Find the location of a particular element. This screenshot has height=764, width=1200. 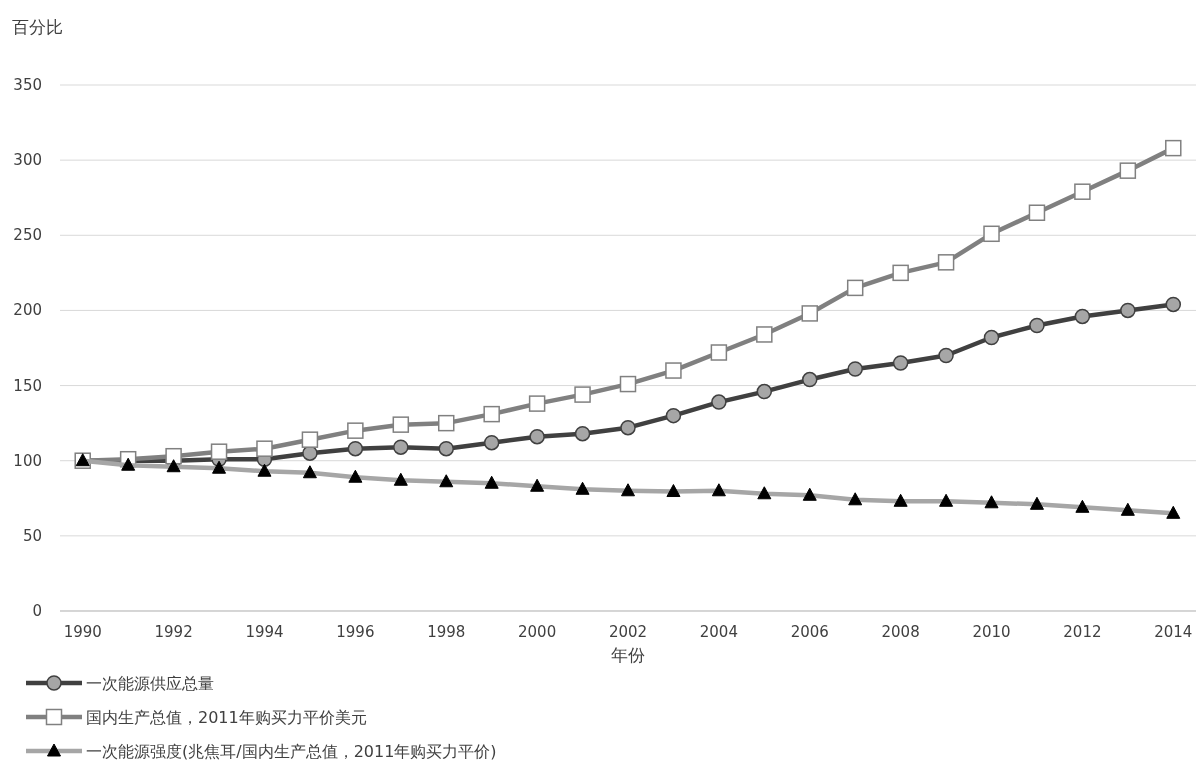

x-tick-label: 1998 is located at coordinates (446, 632).